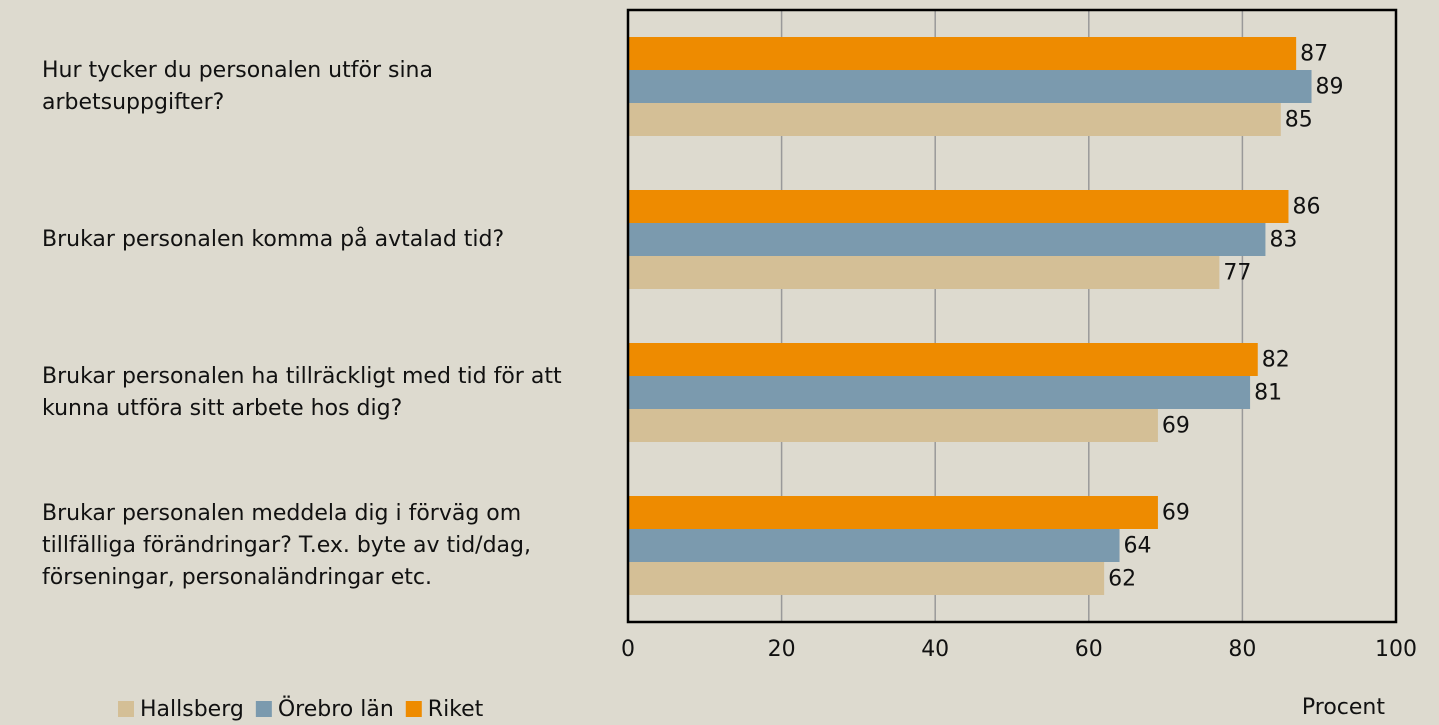 Image resolution: width=1439 pixels, height=725 pixels. Describe the element at coordinates (273, 239) in the screenshot. I see `category-label: Brukar personalen komma på avtalad tid?` at that location.